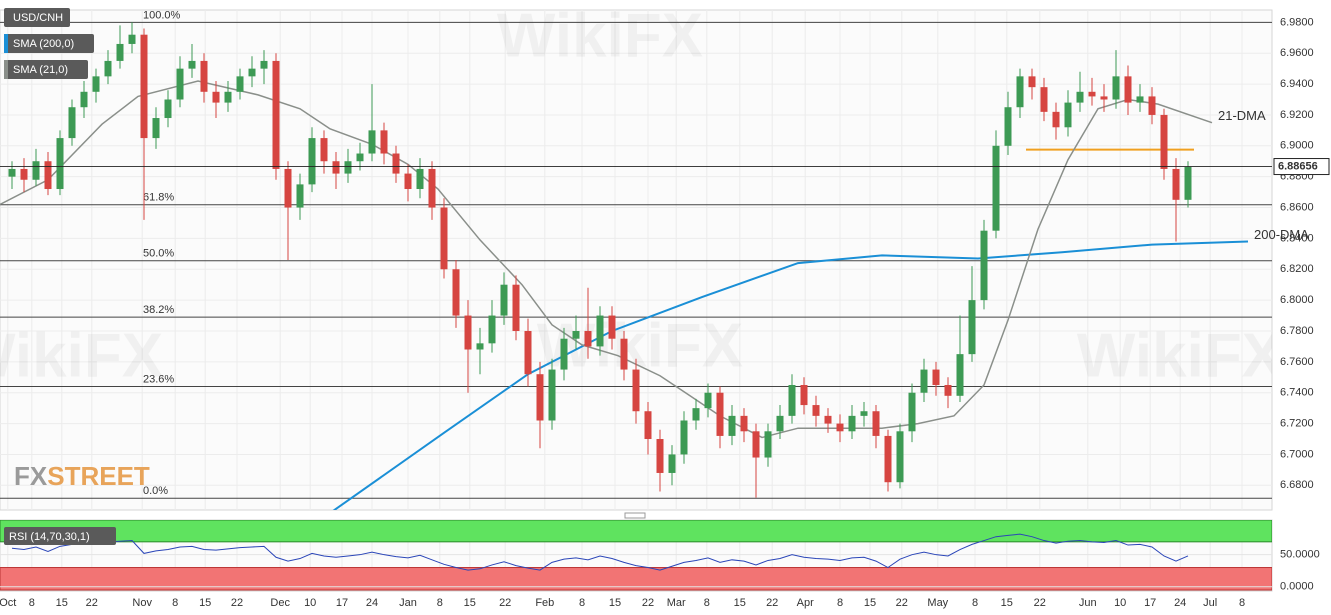 This screenshot has width=1331, height=615. Describe the element at coordinates (49, 537) in the screenshot. I see `rsi-title: RSI (14,70,30,1)` at that location.